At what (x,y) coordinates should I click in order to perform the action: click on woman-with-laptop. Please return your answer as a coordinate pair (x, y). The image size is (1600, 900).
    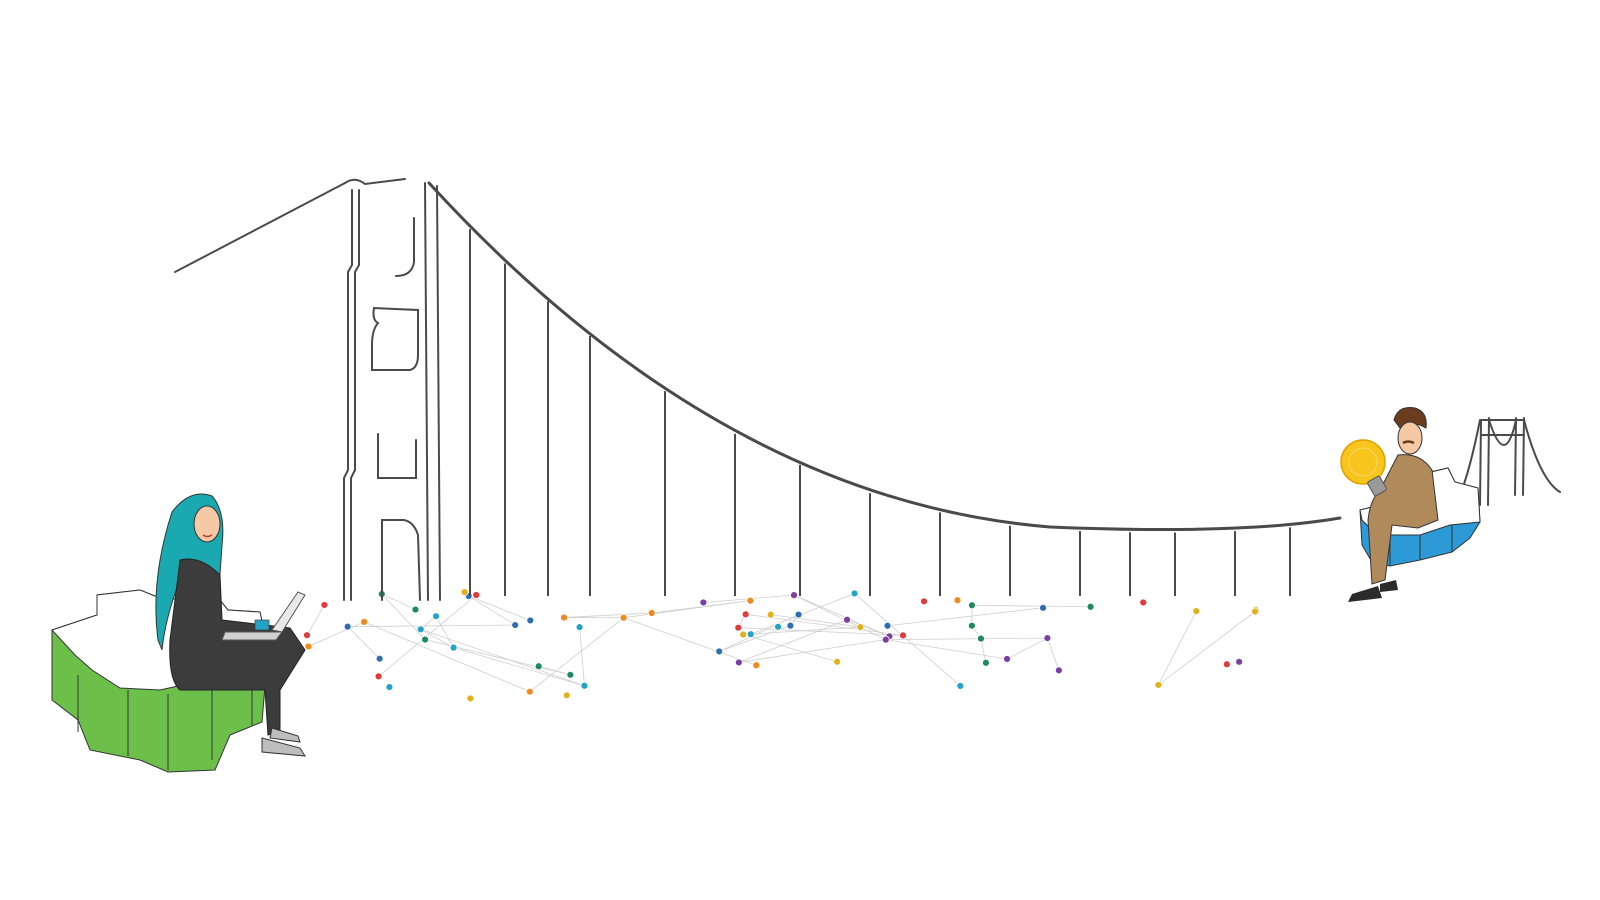
    Looking at the image, I should click on (230, 625).